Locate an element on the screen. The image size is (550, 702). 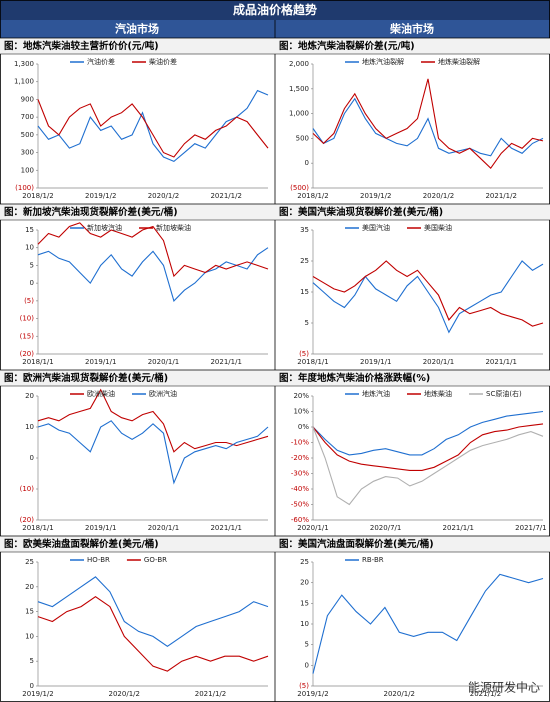
legend-label: 欧洲汽油 is located at coordinates (163, 393).